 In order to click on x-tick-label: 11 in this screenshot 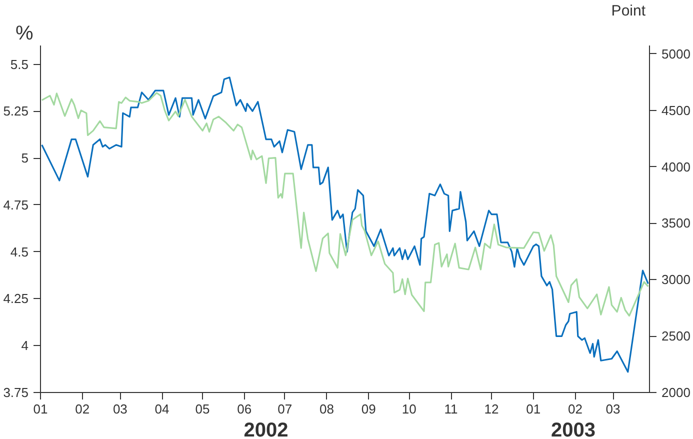, I will do `click(451, 409)`.